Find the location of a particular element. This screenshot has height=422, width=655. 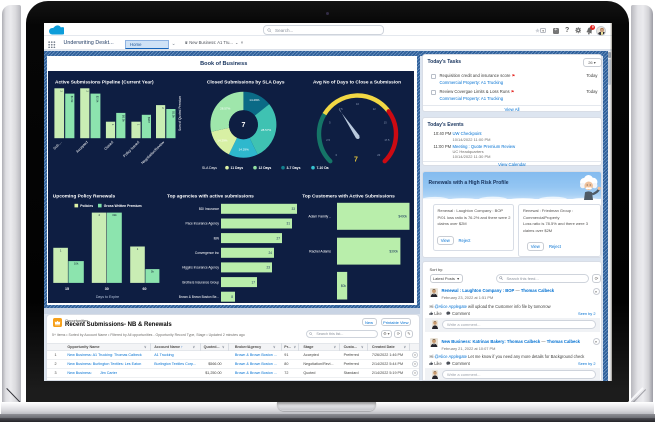

svg-text: 12 is located at coordinates (374, 109).